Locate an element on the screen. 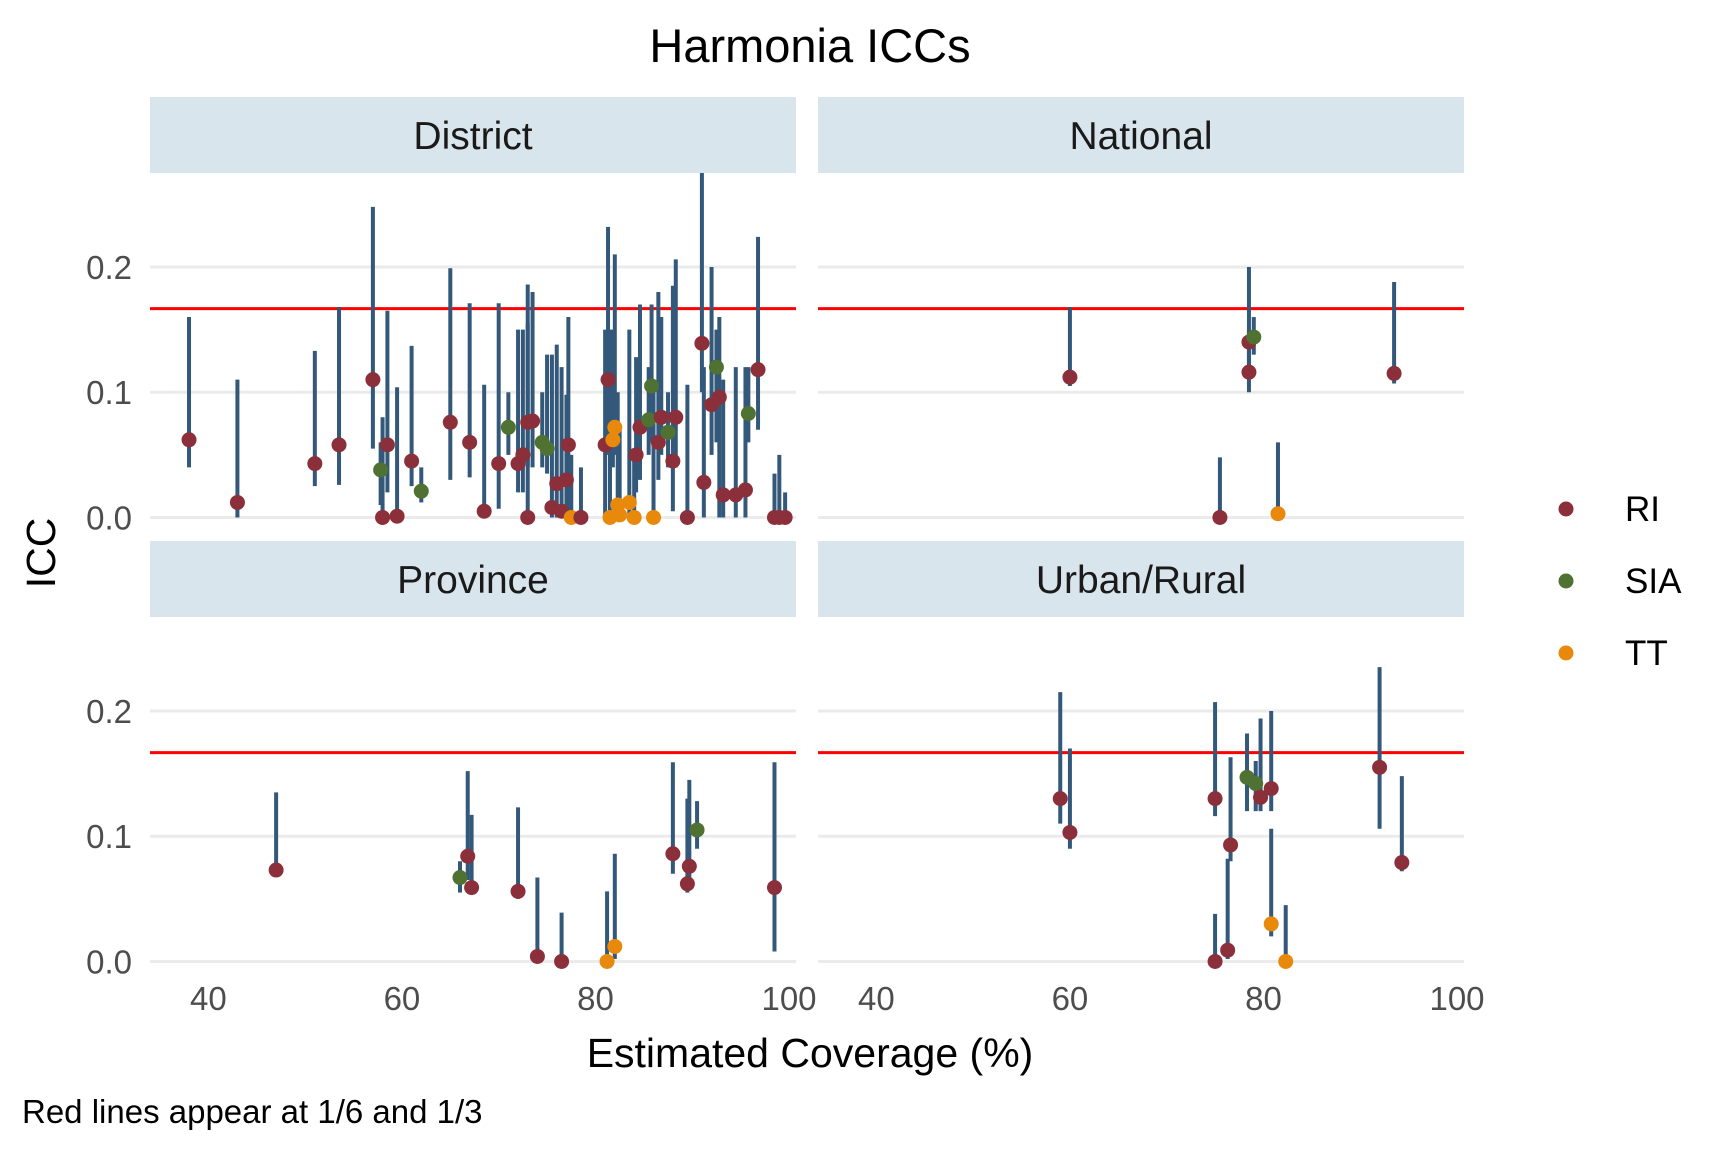  x-tick-label: 80 is located at coordinates (595, 998).